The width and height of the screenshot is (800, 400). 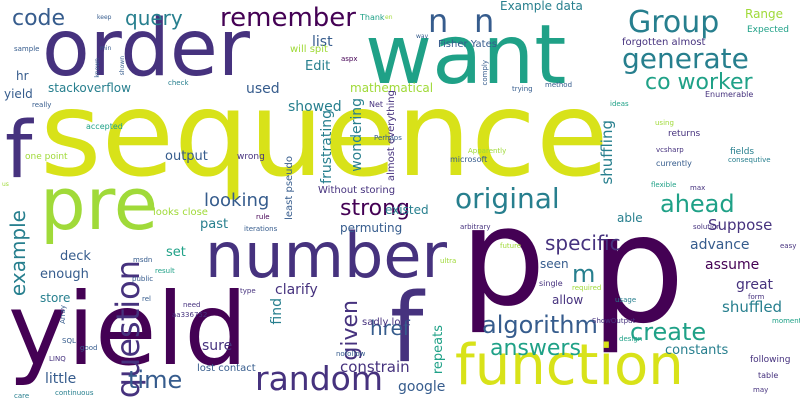 I want to click on word: ultra, so click(x=448, y=261).